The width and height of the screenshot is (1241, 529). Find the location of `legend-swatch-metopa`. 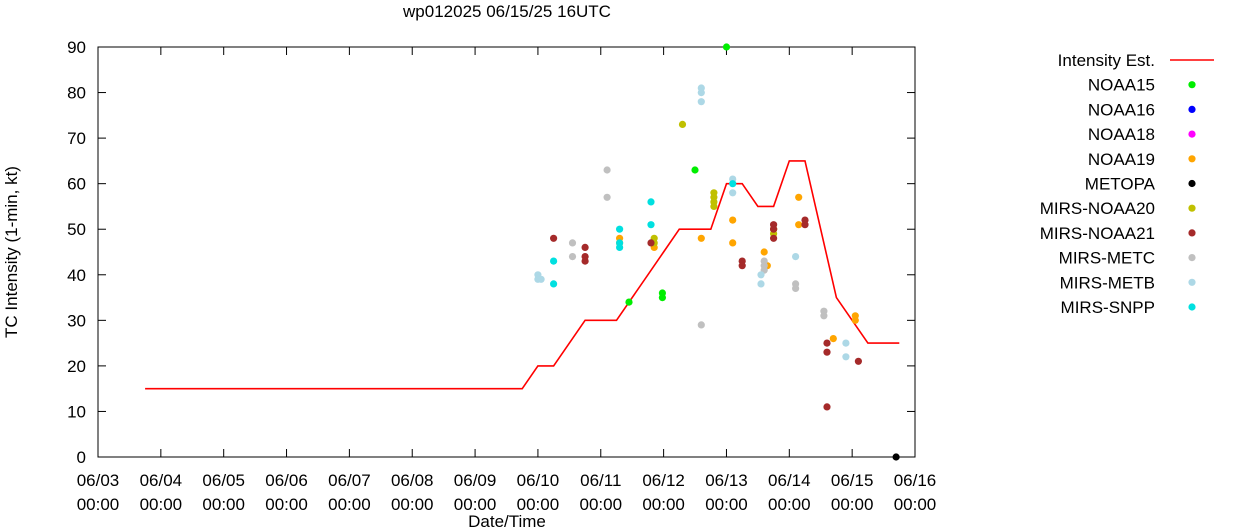

legend-swatch-metopa is located at coordinates (1192, 183).